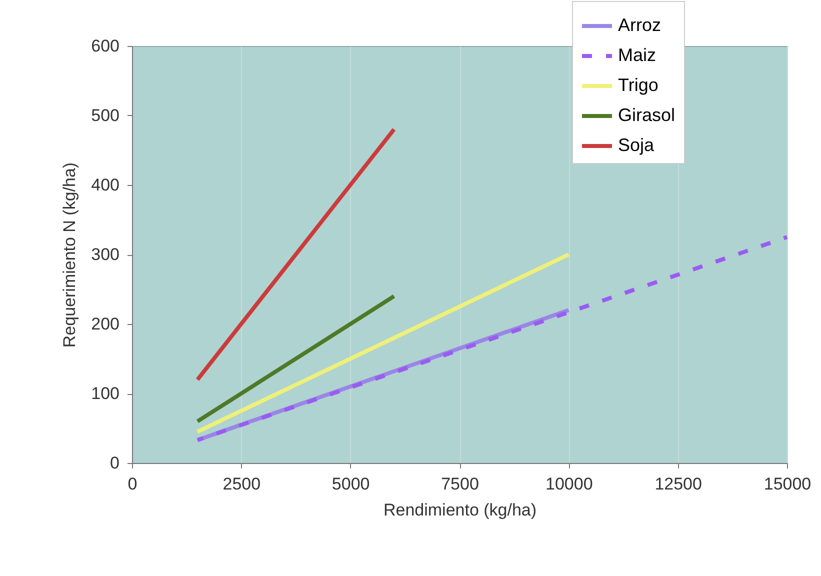 The width and height of the screenshot is (821, 576). Describe the element at coordinates (569, 484) in the screenshot. I see `x-tick-label: 10000` at that location.